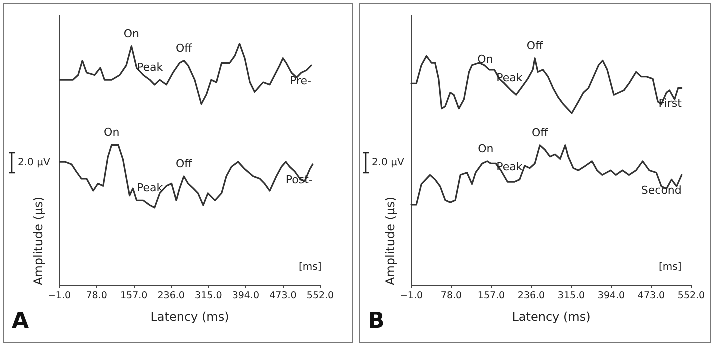 The width and height of the screenshot is (714, 348). What do you see at coordinates (21, 321) in the screenshot?
I see `text: A` at bounding box center [21, 321].